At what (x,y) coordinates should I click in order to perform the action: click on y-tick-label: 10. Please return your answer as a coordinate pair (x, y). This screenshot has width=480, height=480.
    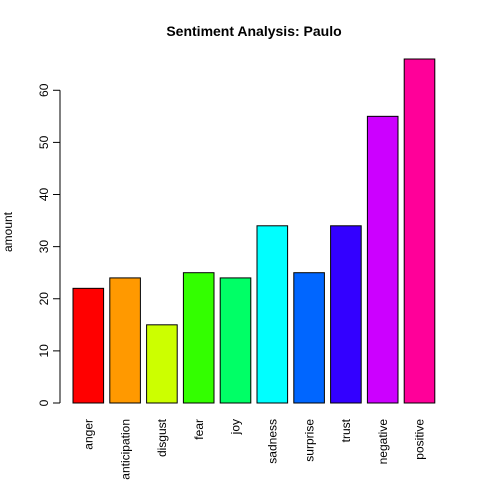
    Looking at the image, I should click on (44, 351).